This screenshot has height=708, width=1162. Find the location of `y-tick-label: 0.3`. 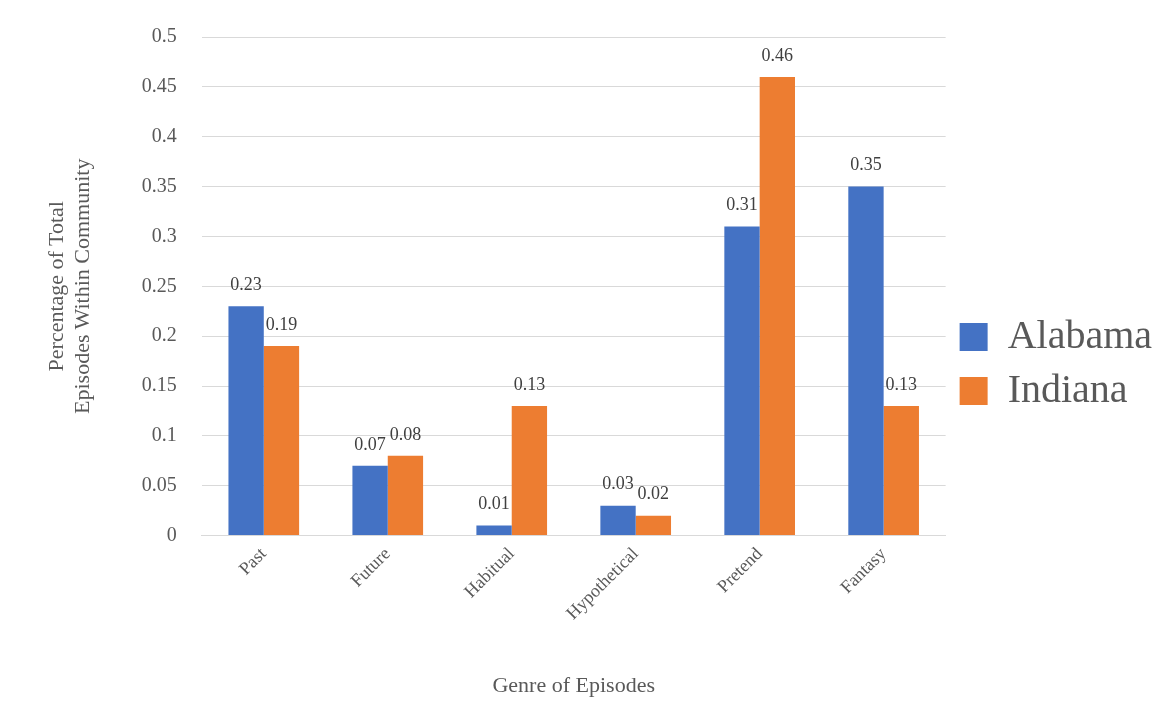

y-tick-label: 0.3 is located at coordinates (164, 234).